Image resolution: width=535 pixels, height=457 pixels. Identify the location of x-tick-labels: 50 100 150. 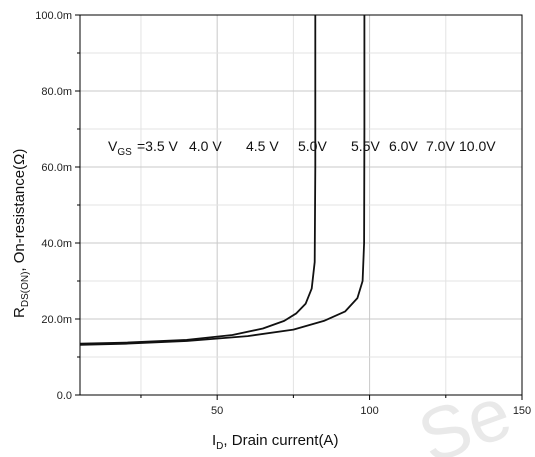
(371, 411).